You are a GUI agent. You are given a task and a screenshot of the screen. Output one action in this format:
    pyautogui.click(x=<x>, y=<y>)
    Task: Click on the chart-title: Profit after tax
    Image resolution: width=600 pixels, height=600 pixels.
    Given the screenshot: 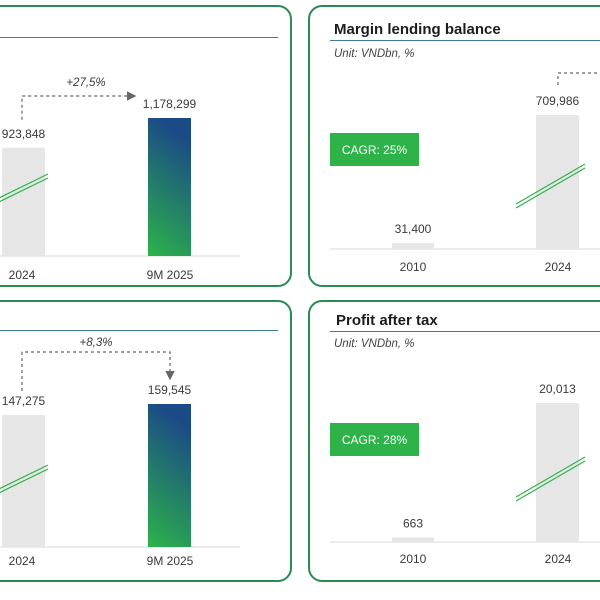 What is the action you would take?
    pyautogui.click(x=387, y=320)
    